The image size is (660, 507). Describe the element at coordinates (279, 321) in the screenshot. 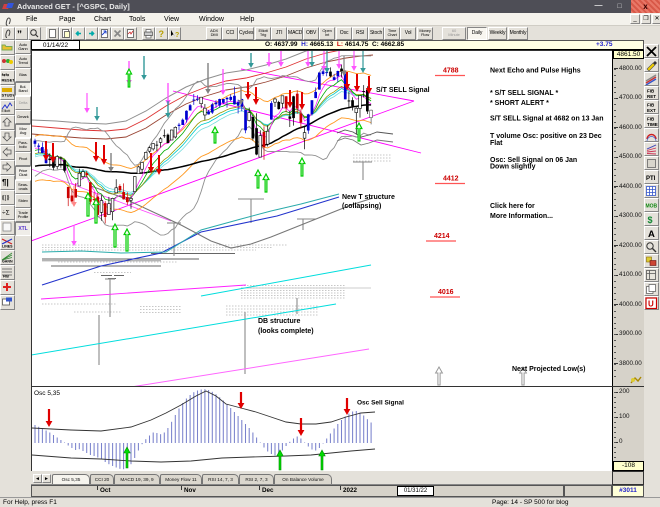

I see `svg-text: DB structure` at that location.